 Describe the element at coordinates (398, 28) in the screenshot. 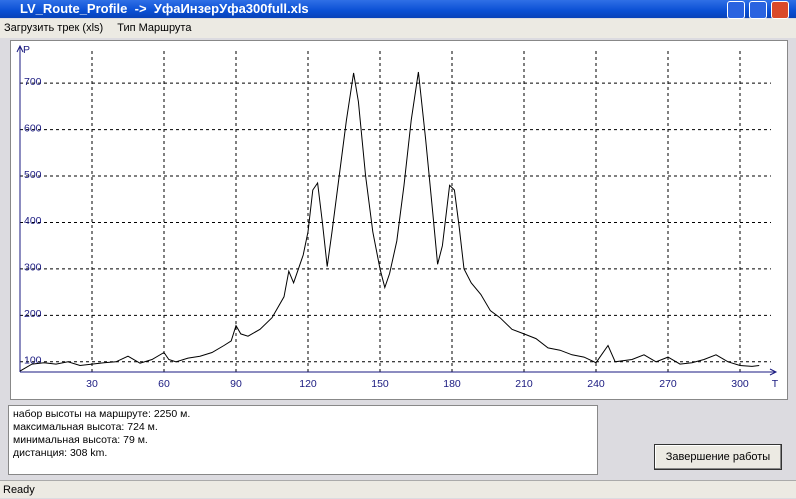

I see `menu-bar: Загрузить трек (xls) Тип Маршрута` at that location.